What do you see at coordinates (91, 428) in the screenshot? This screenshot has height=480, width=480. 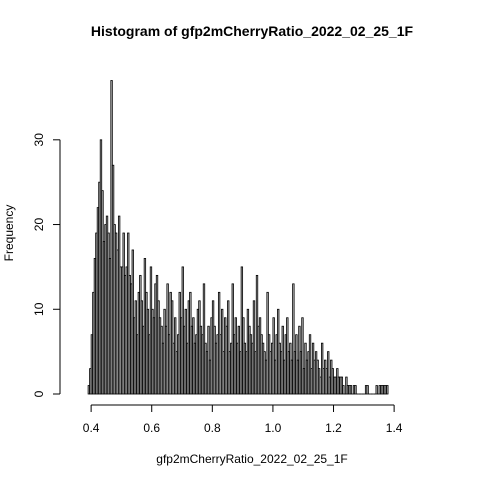 I see `x-tick-label: 0.4` at bounding box center [91, 428].